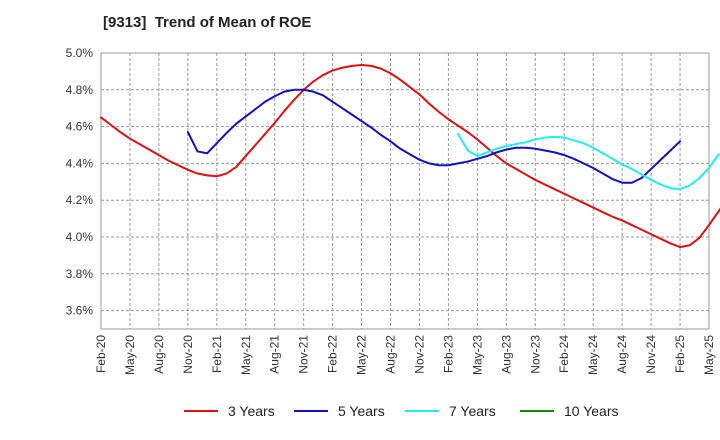  I want to click on legend-swatch-3-years, so click(201, 411).